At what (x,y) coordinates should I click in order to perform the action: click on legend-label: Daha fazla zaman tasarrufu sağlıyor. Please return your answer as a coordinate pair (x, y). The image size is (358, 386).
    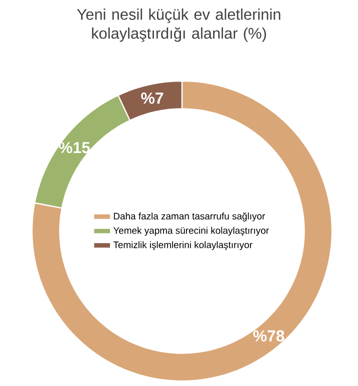
    Looking at the image, I should click on (190, 217).